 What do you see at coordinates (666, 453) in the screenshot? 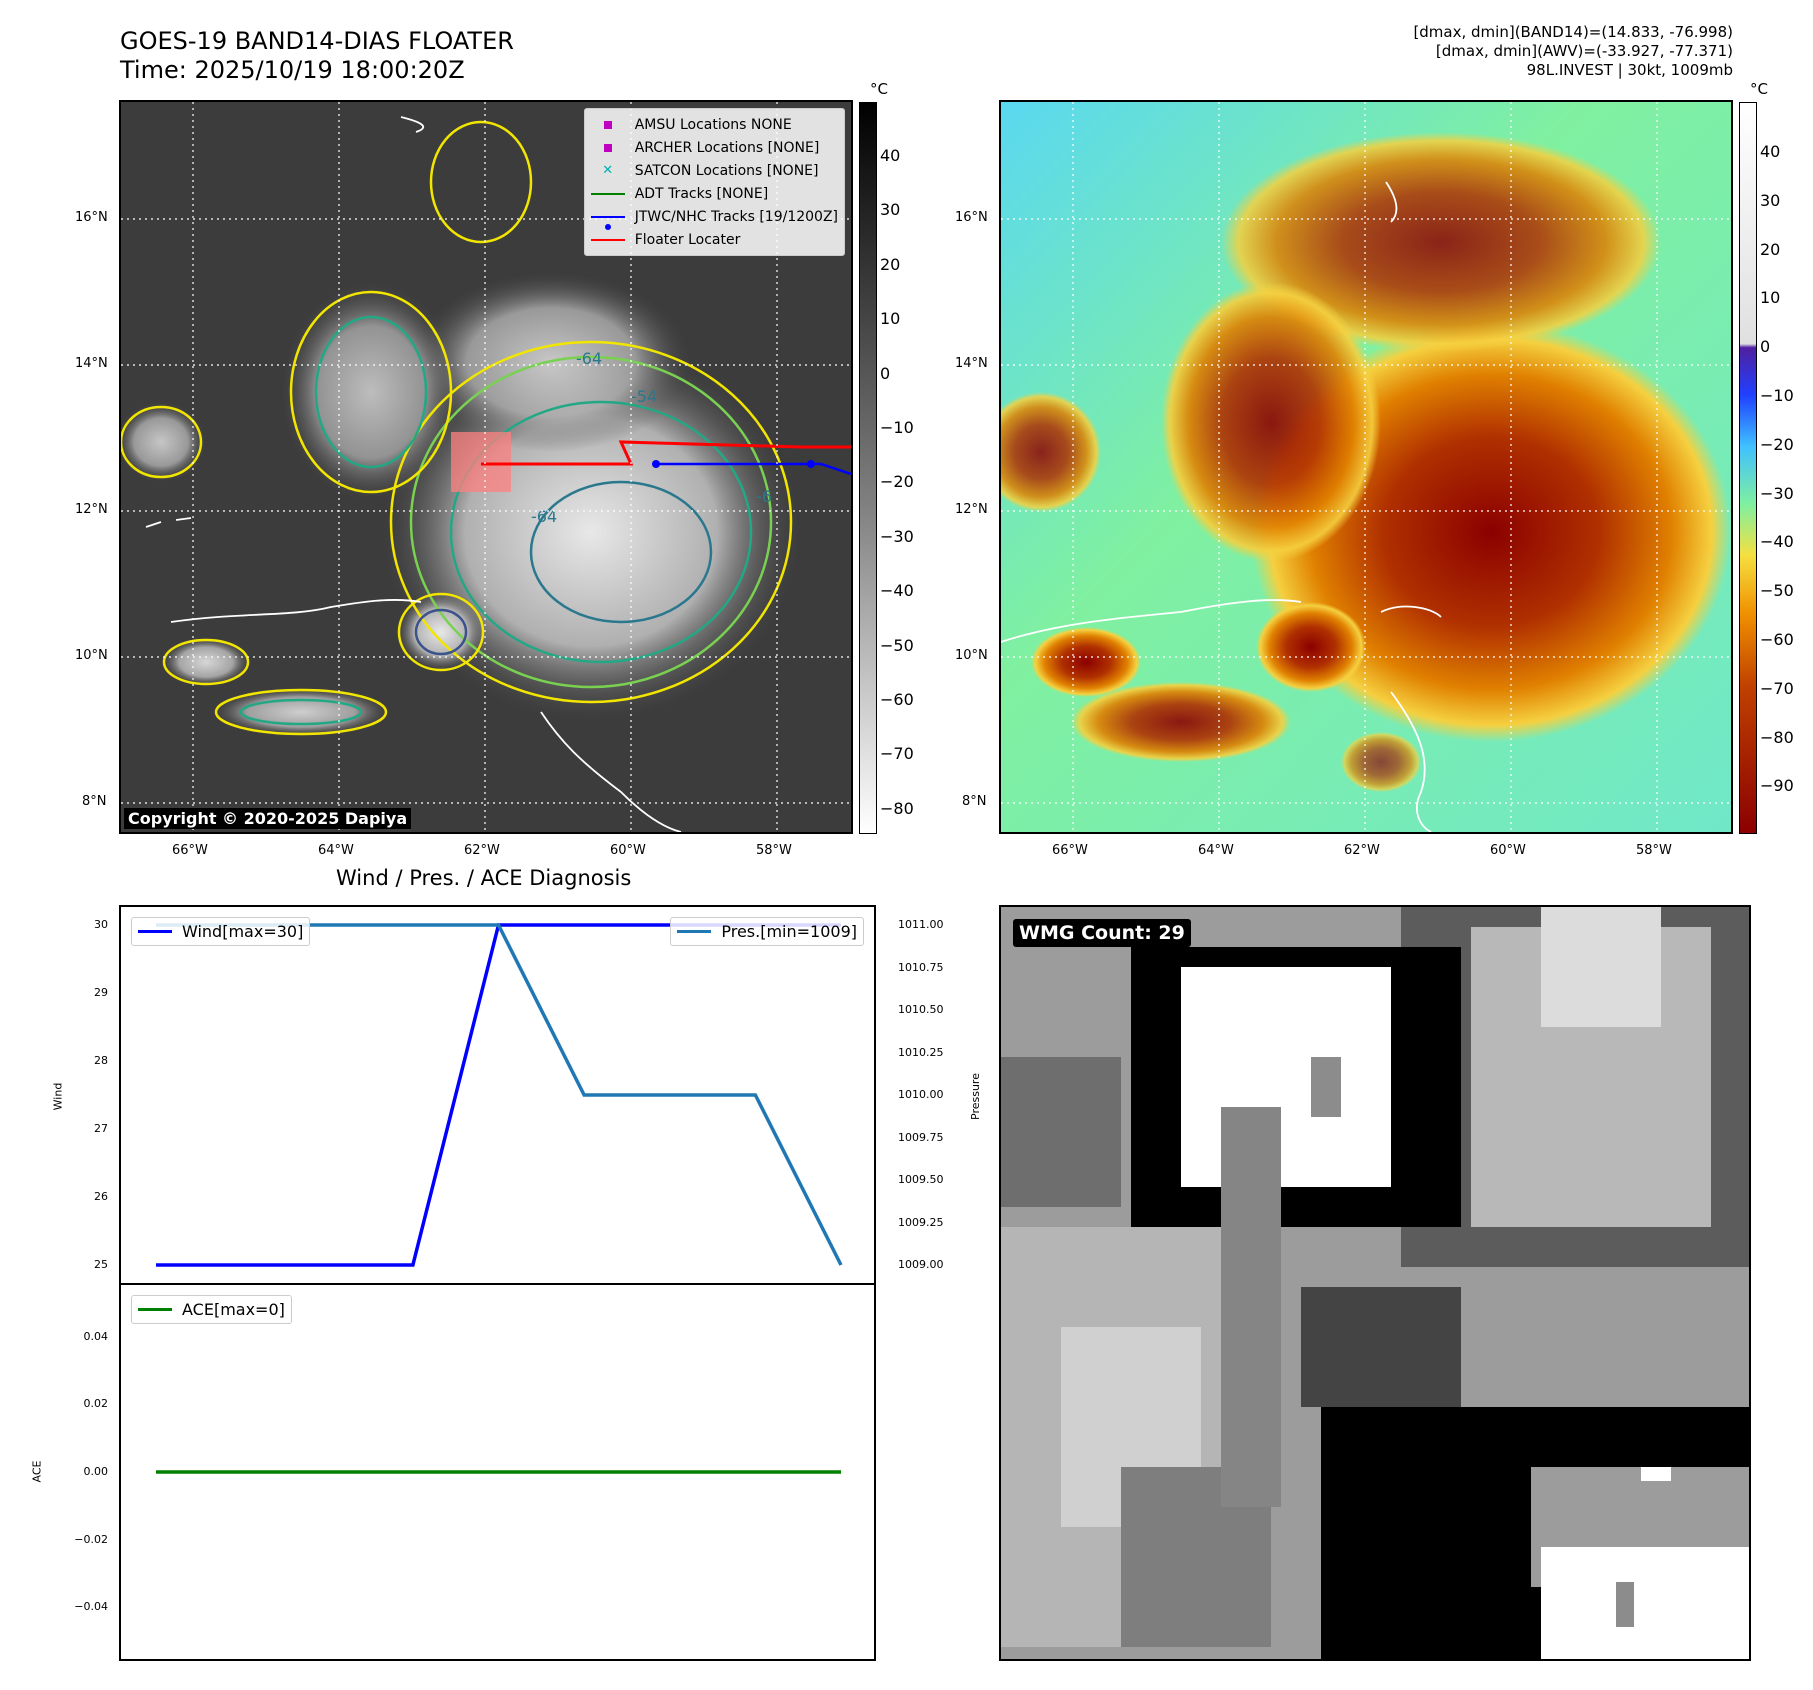
I see `floater-locator-line` at bounding box center [666, 453].